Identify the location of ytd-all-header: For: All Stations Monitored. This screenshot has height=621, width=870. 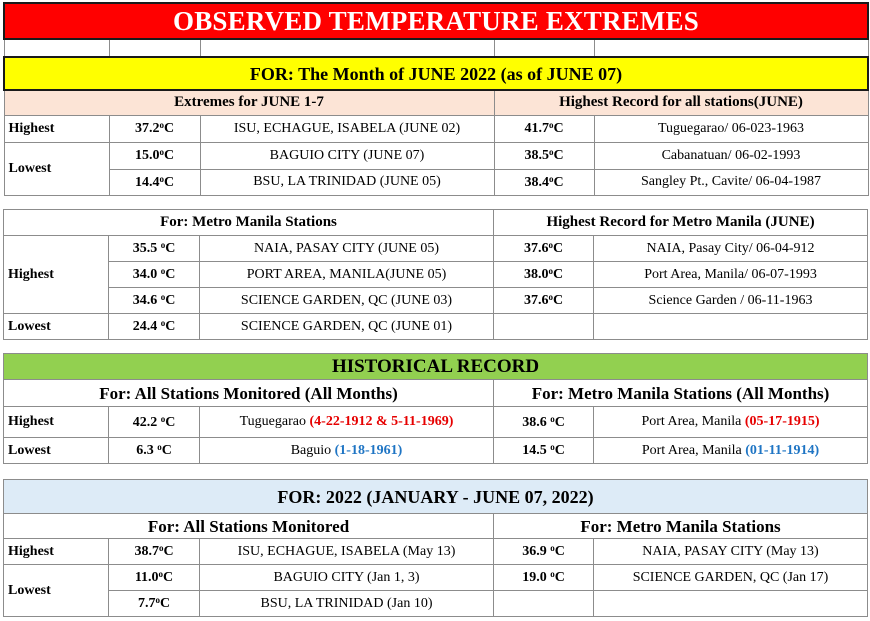
(248, 526).